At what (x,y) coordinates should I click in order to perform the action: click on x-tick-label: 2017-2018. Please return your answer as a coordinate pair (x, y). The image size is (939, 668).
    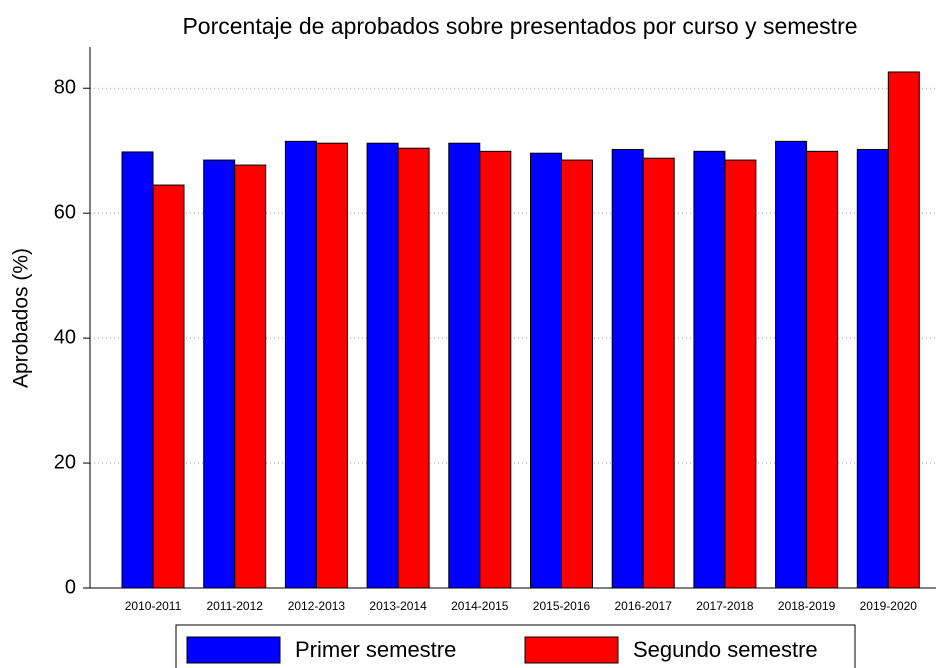
    Looking at the image, I should click on (725, 606).